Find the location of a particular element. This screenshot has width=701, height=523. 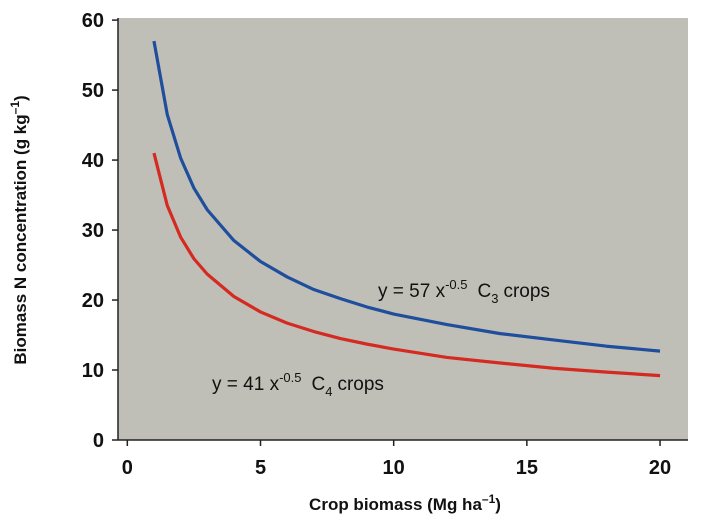

y-tick-label: 10 is located at coordinates (93, 371).